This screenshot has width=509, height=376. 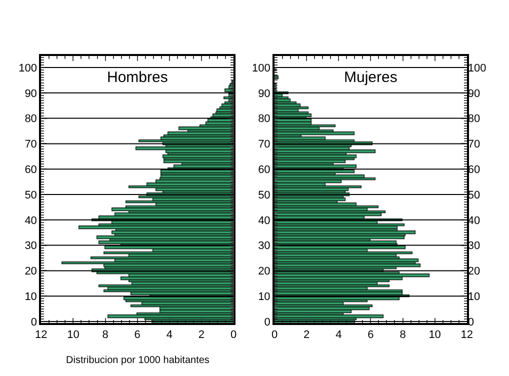 What do you see at coordinates (474, 144) in the screenshot?
I see `y2-tick-label: 70` at bounding box center [474, 144].